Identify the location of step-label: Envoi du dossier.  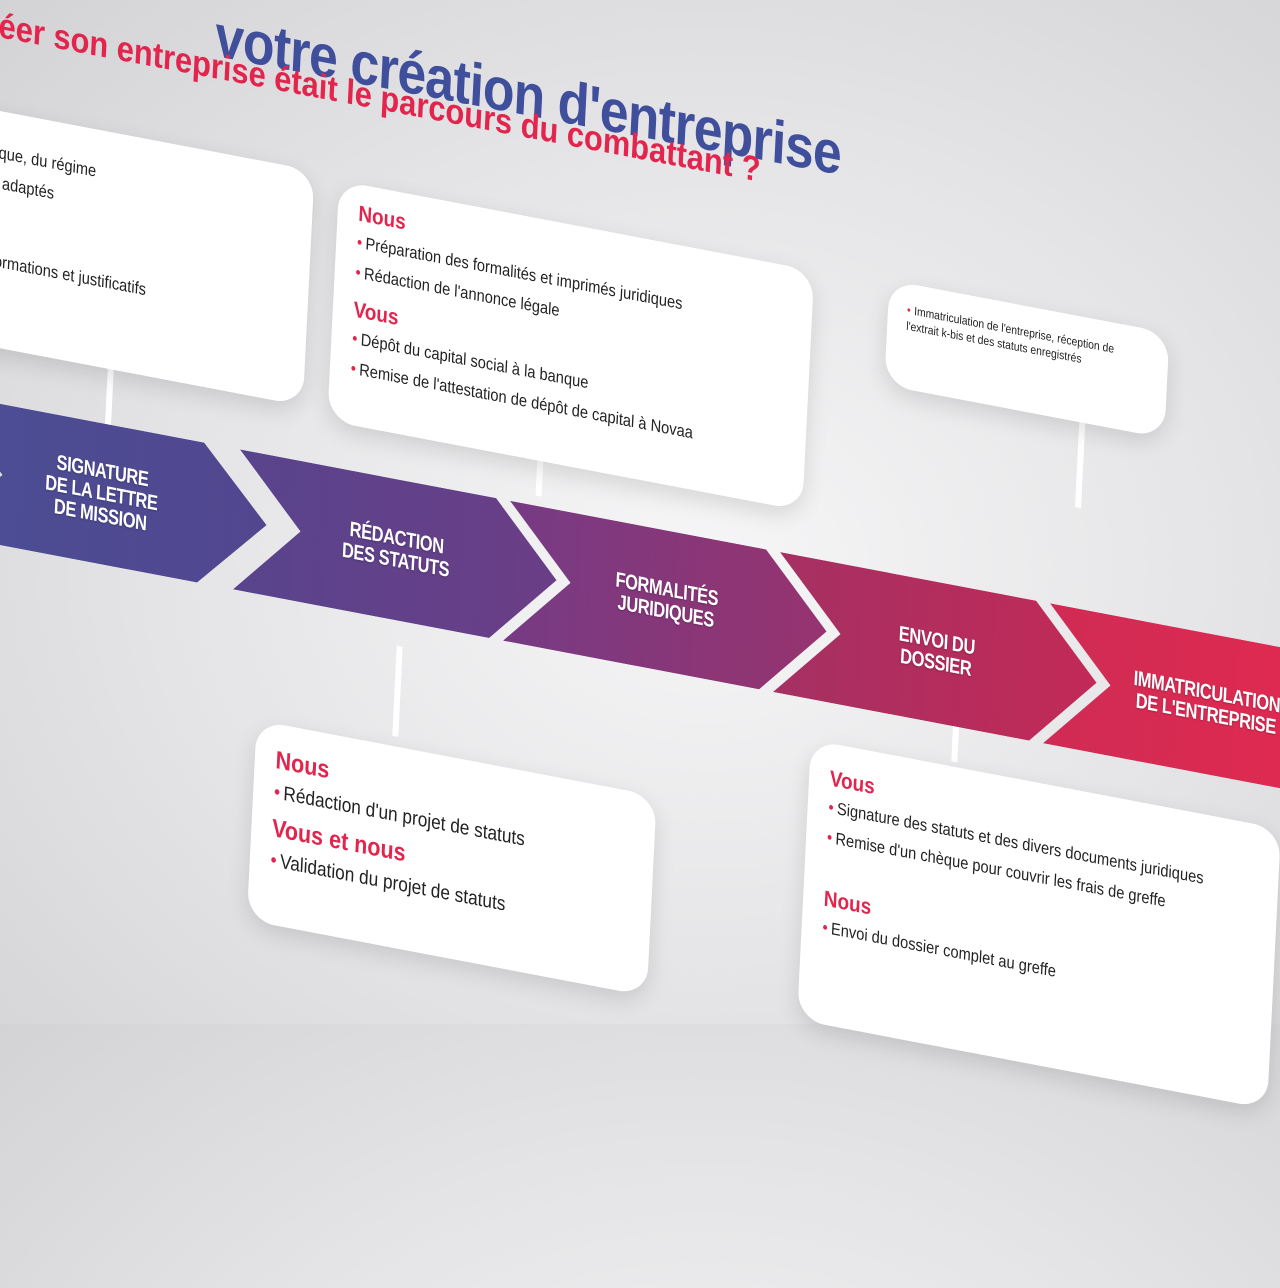
(937, 652).